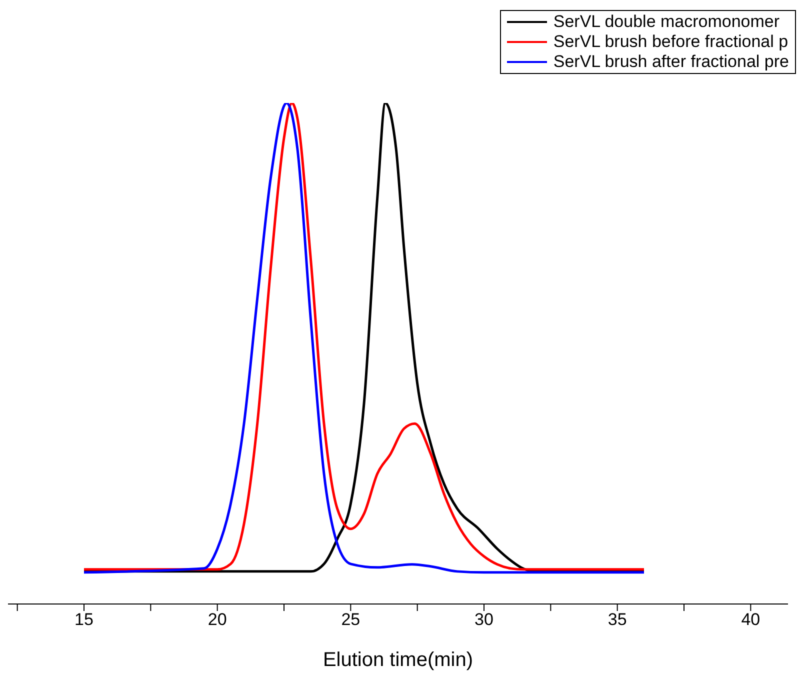 This screenshot has height=692, width=804. What do you see at coordinates (670, 42) in the screenshot?
I see `legend-label: SerVL brush before fractional p` at bounding box center [670, 42].